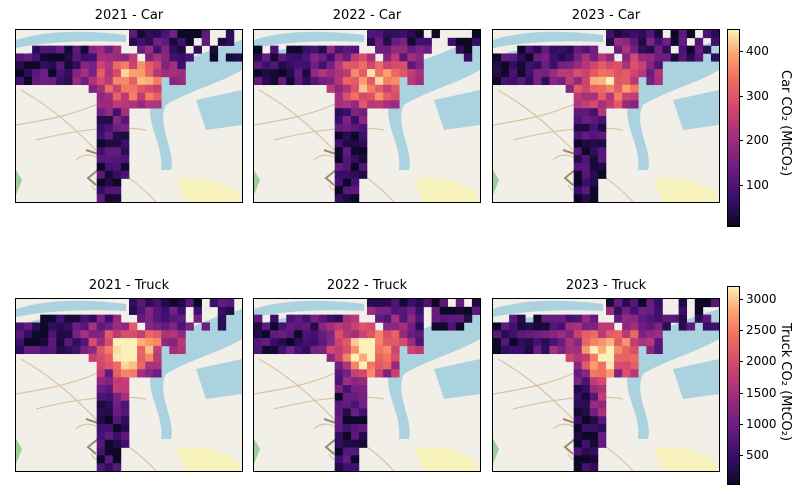 The height and width of the screenshot is (494, 807). I want to click on colorbar-car-tick-label: 100, so click(757, 184).